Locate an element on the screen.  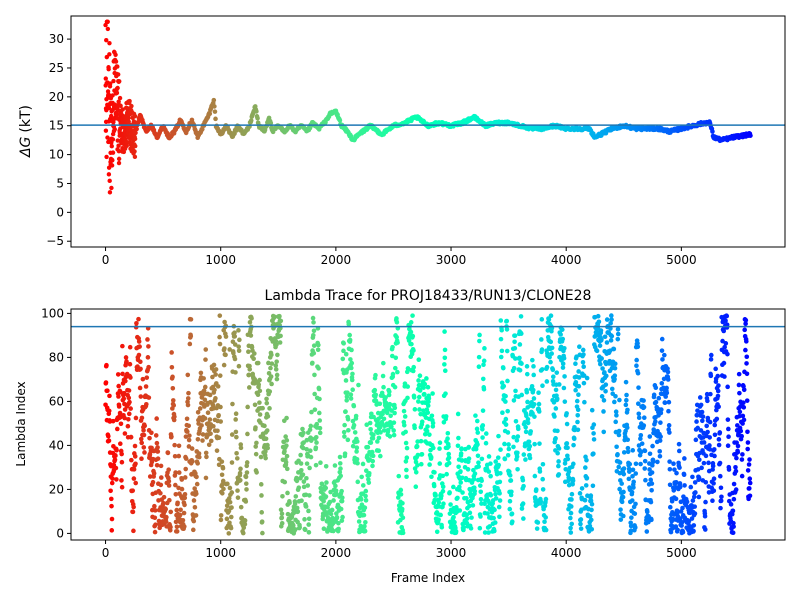
delta-g-x-ticks: 0 1000 2000 3000 4000 5000 is located at coordinates (399, 257).